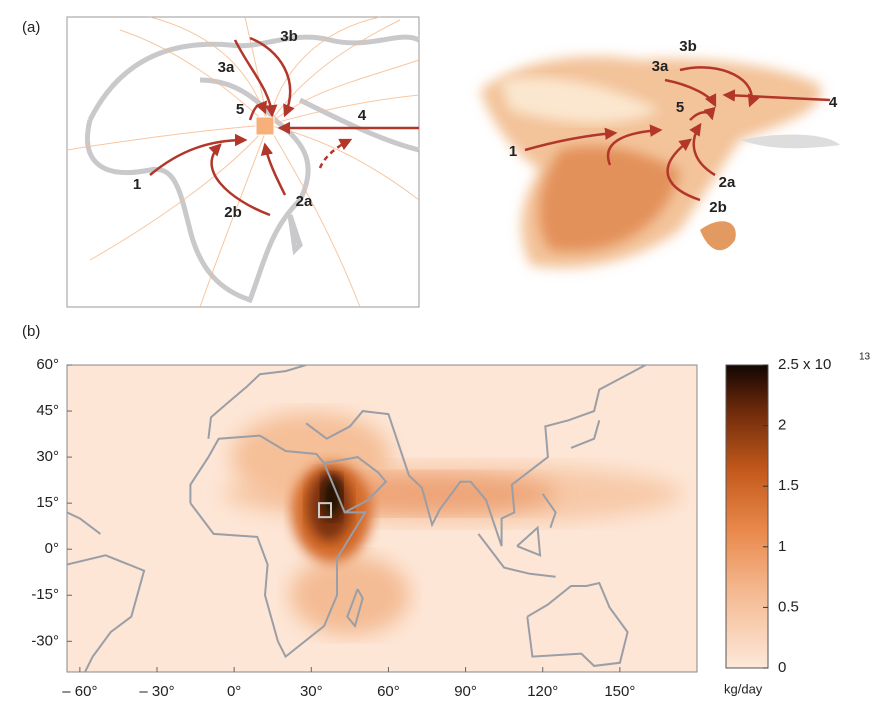 This screenshot has width=882, height=723. Describe the element at coordinates (79, 691) in the screenshot. I see `x-tick-label: – 60°` at that location.